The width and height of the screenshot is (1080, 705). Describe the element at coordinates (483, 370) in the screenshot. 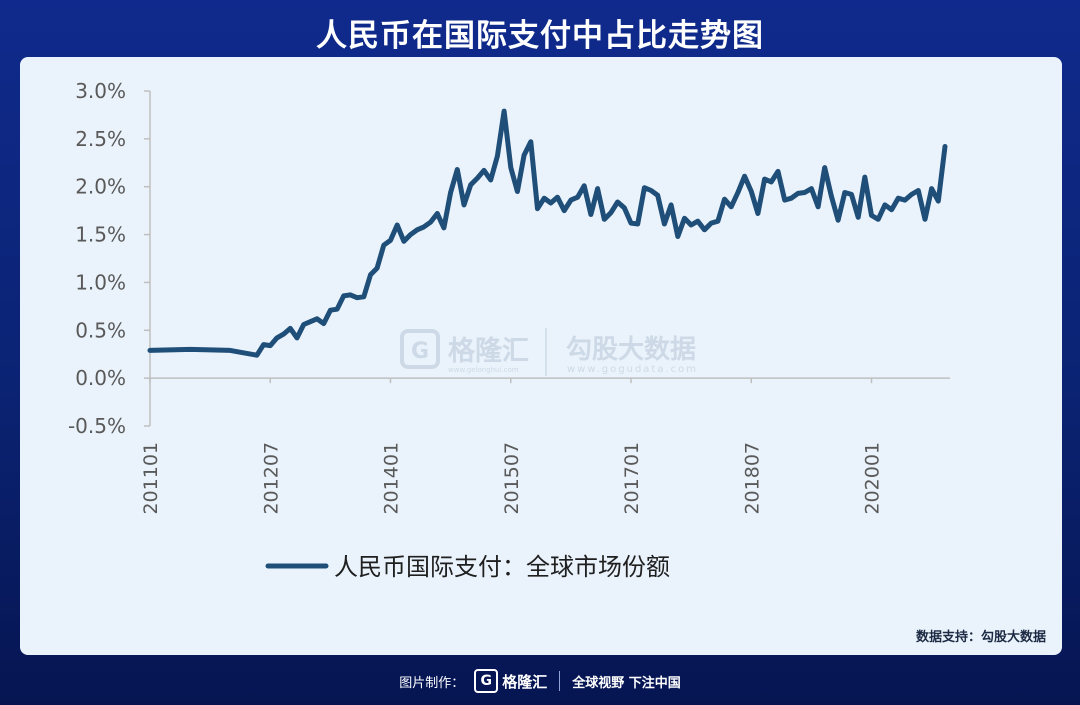

I see `watermark-left-url: www.gelonghui.com` at that location.